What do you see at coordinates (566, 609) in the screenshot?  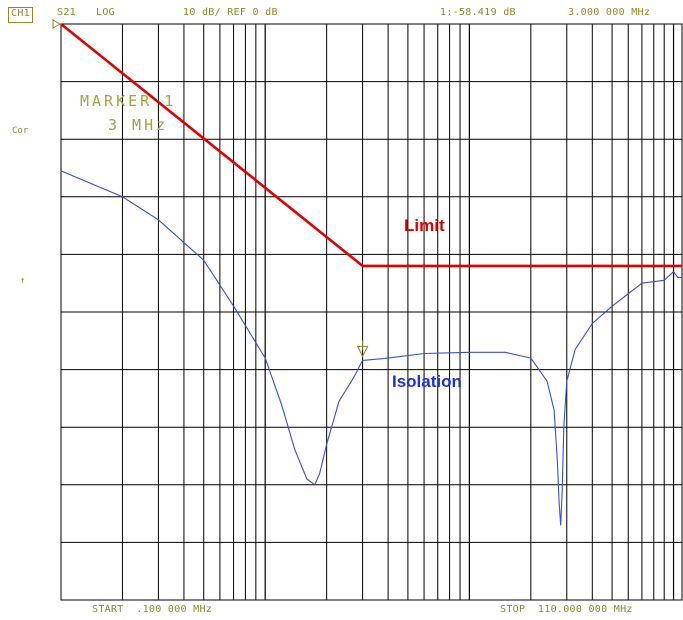 I see `stop-frequency: STOP 110.000 000 MHz` at bounding box center [566, 609].